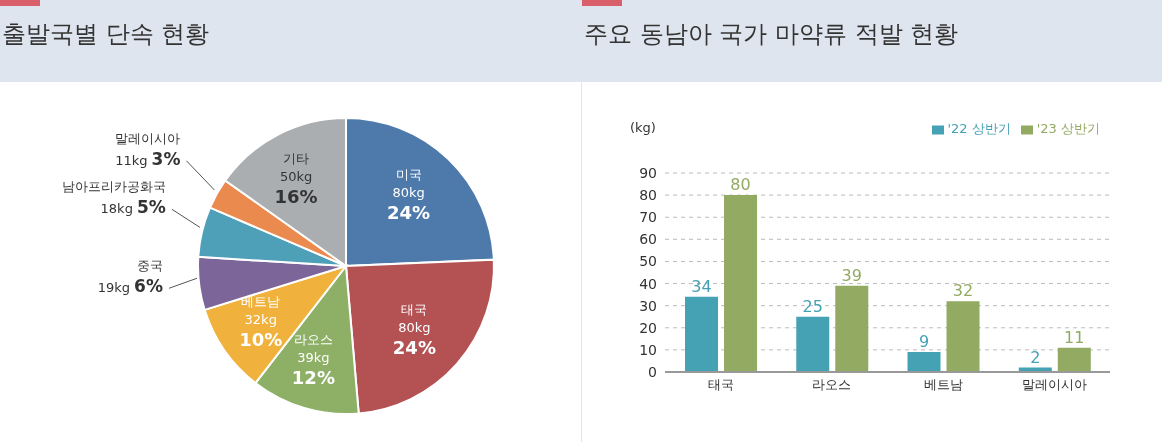 The width and height of the screenshot is (1162, 442). Describe the element at coordinates (414, 310) in the screenshot. I see `slice-label: 태국` at that location.